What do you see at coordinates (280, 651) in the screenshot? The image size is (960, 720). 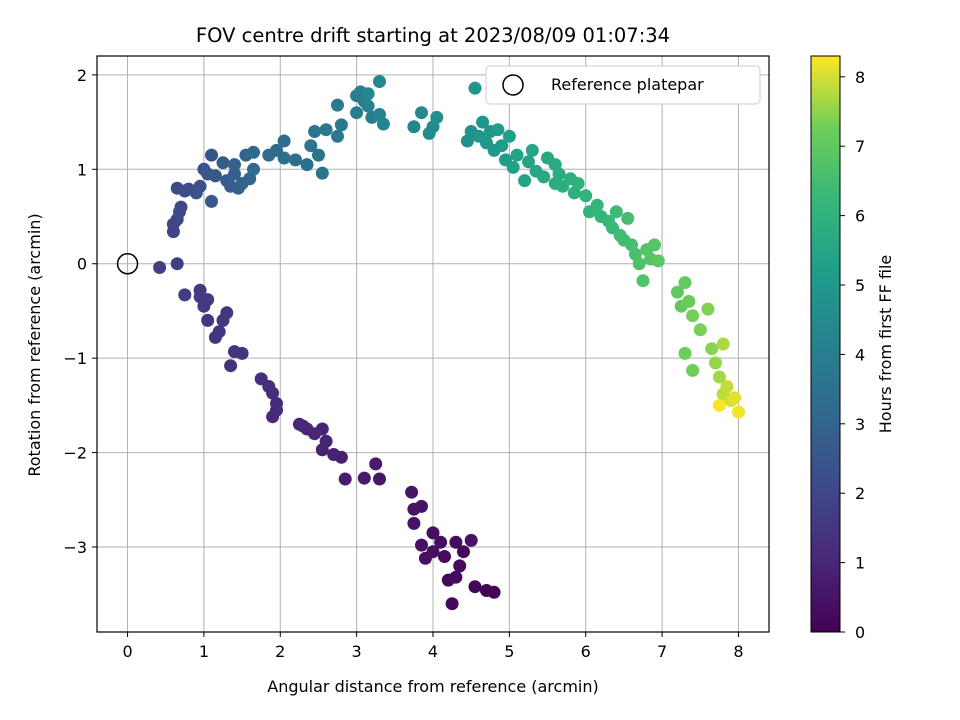 I see `x-tick-label: 2` at bounding box center [280, 651].